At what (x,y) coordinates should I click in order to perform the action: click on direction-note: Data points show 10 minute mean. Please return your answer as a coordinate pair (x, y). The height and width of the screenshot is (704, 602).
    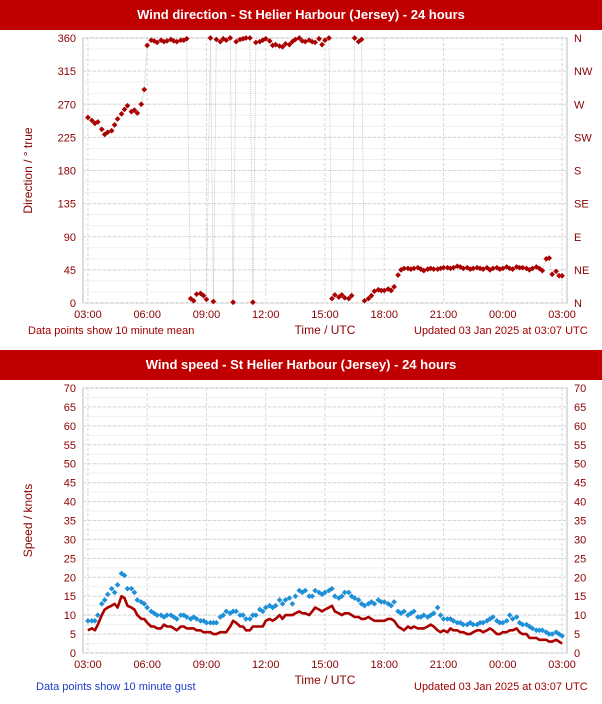
    Looking at the image, I should click on (111, 331).